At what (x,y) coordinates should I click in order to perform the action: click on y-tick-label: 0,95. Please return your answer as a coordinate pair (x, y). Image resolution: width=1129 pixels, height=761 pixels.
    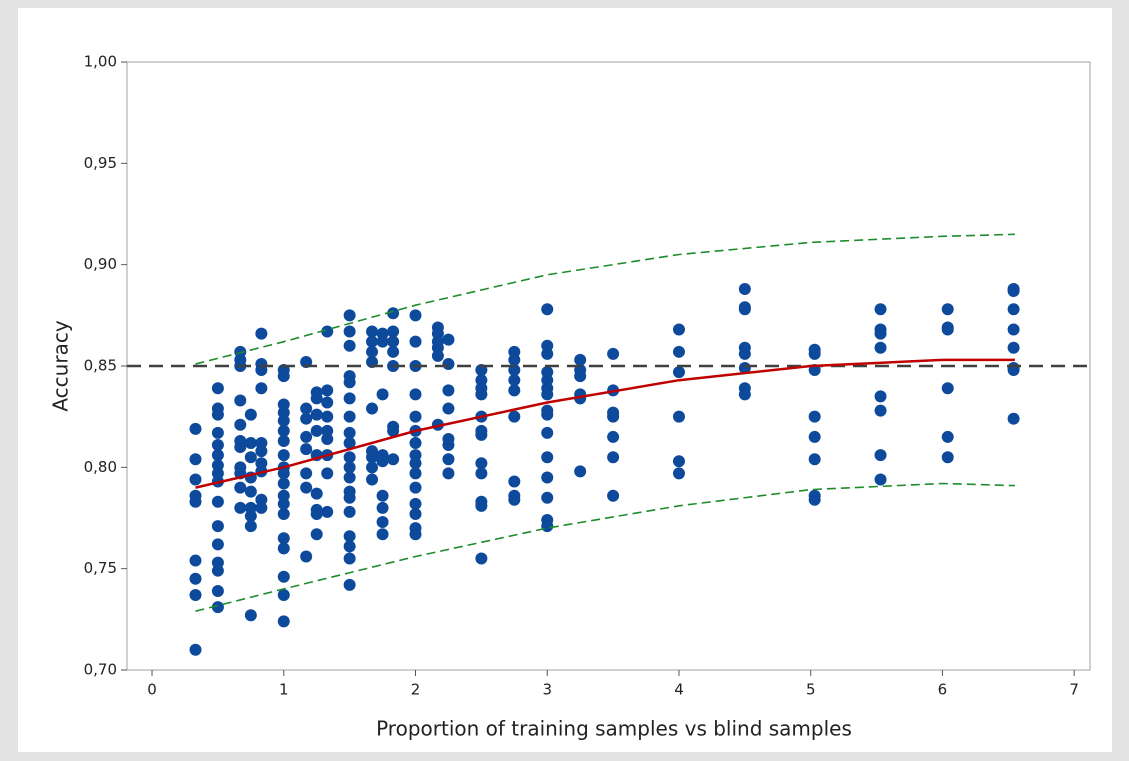
    Looking at the image, I should click on (100, 163).